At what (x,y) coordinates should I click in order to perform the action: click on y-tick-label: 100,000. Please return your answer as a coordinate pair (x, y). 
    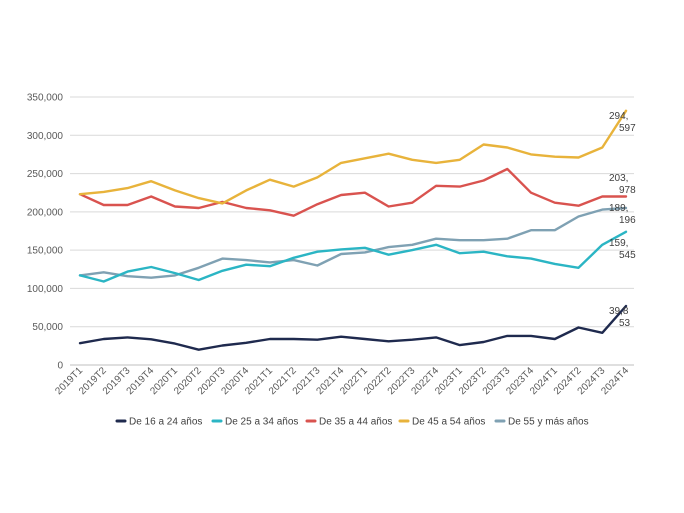
    Looking at the image, I should click on (45, 289).